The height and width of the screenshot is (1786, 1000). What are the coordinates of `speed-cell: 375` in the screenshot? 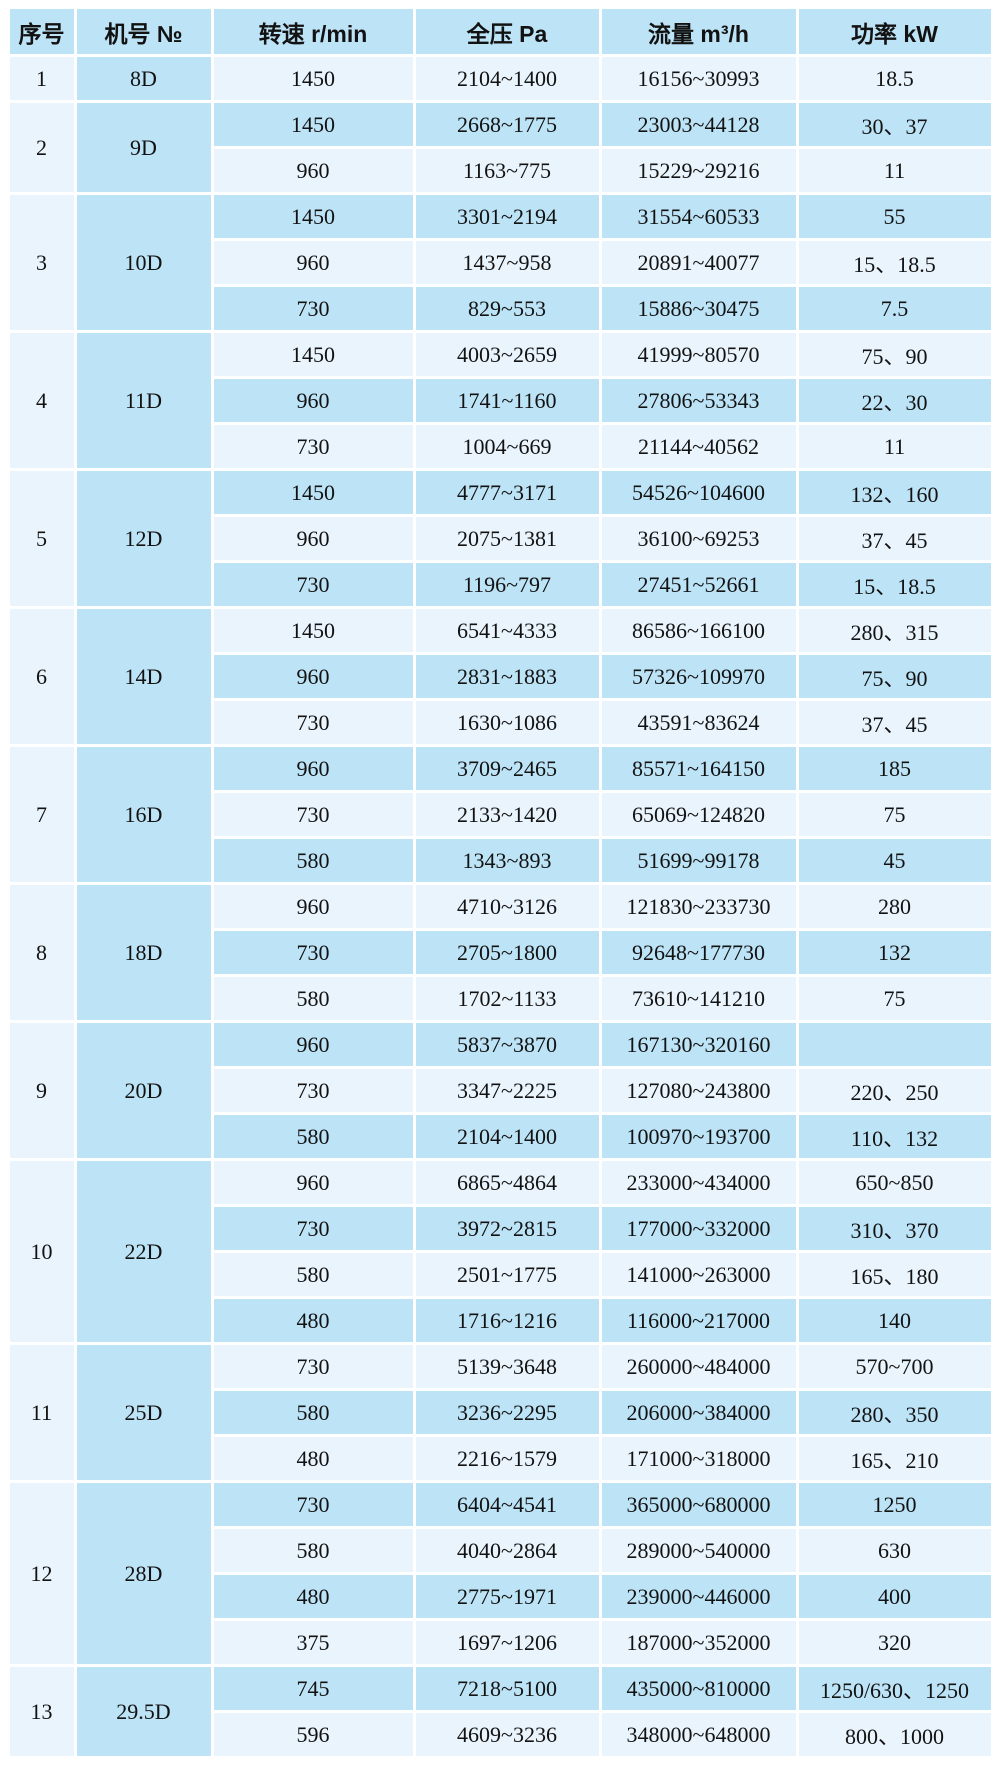 It's located at (313, 1642).